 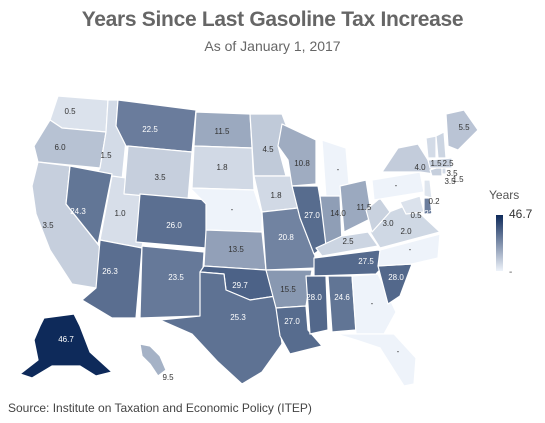 I want to click on state-value-hi: 9.5, so click(x=168, y=377).